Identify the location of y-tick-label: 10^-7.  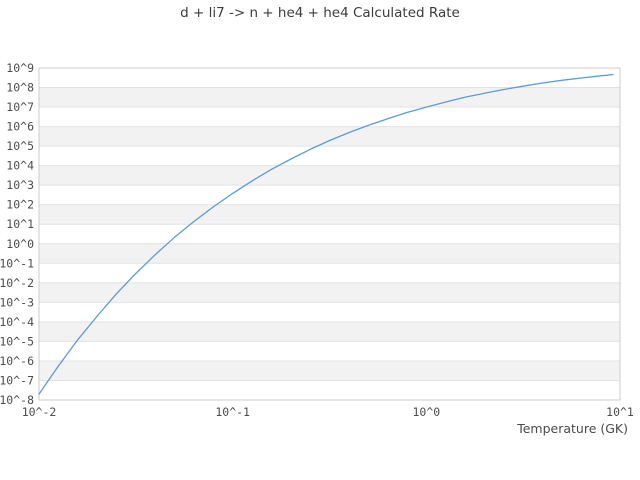
(17, 380).